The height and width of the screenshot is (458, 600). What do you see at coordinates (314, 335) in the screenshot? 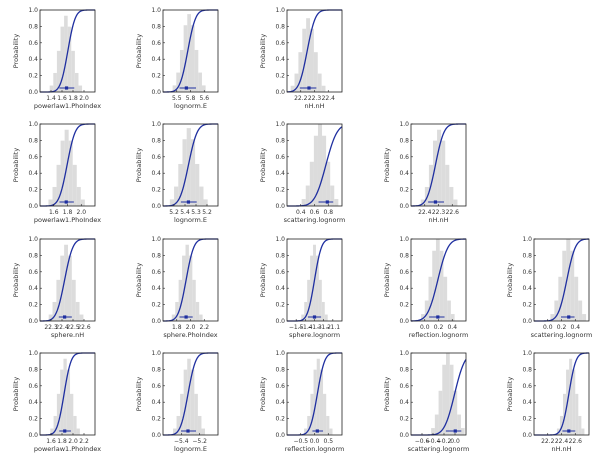
I see `x-axis-label: sphere.lognorm` at bounding box center [314, 335].